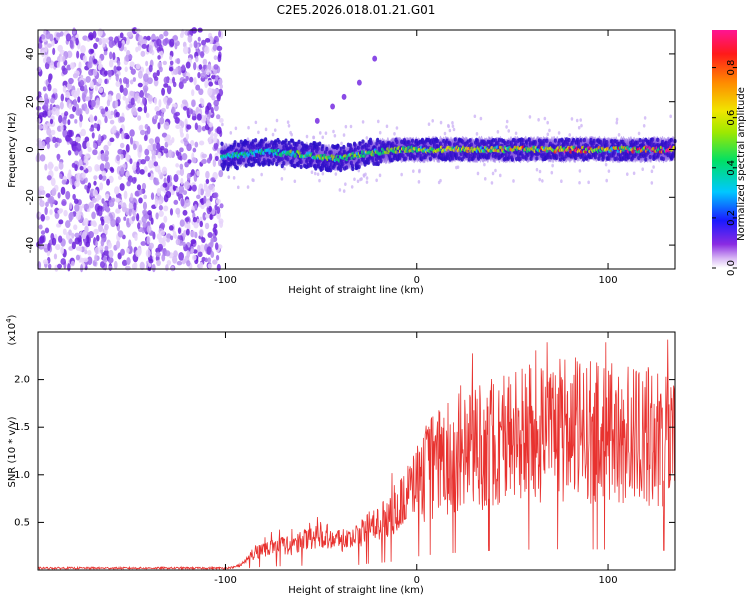 The image size is (750, 600). What do you see at coordinates (225, 280) in the screenshot?
I see `x-tick-label: -100` at bounding box center [225, 280].